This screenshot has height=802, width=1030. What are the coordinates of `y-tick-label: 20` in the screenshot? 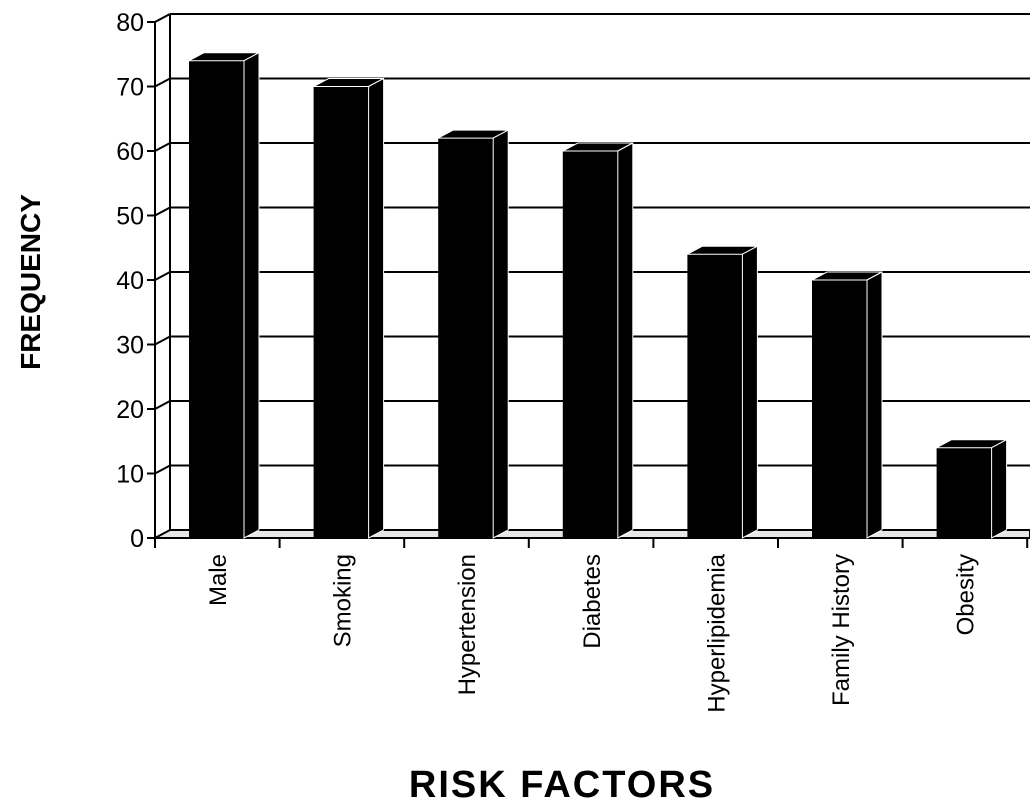 It's located at (130, 410).